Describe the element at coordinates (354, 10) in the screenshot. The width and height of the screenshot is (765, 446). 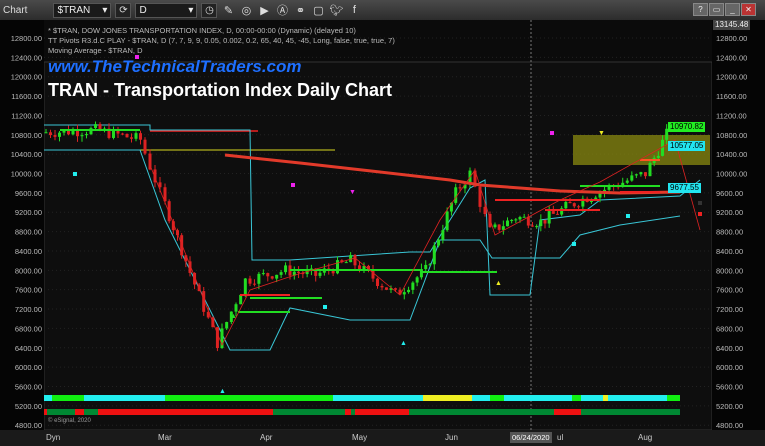
I see `facebook-icon: f` at that location.